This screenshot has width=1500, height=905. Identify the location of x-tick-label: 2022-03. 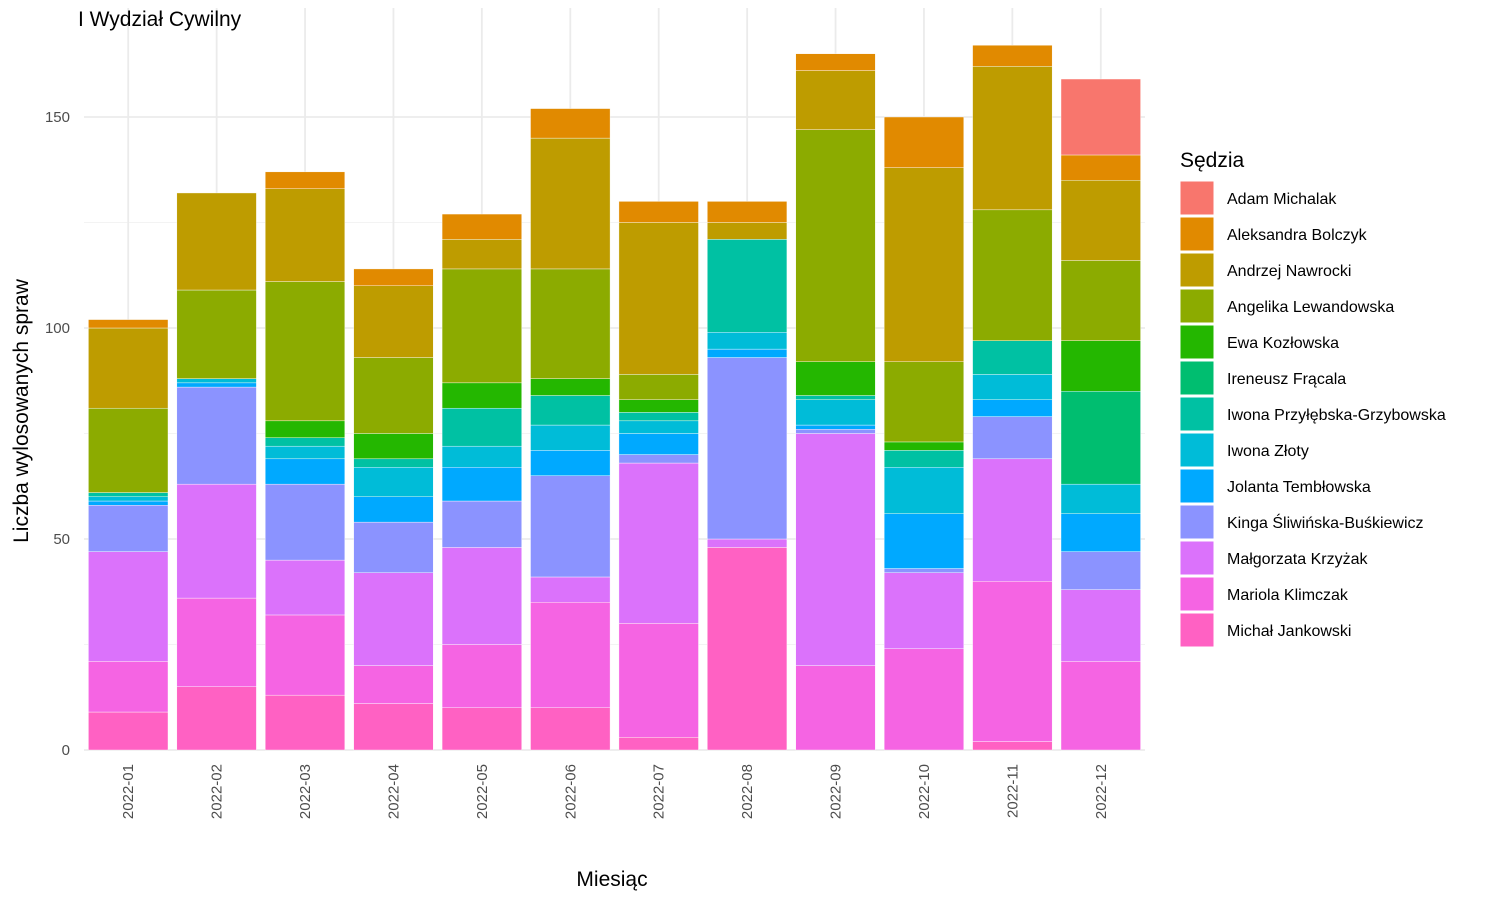
(305, 791).